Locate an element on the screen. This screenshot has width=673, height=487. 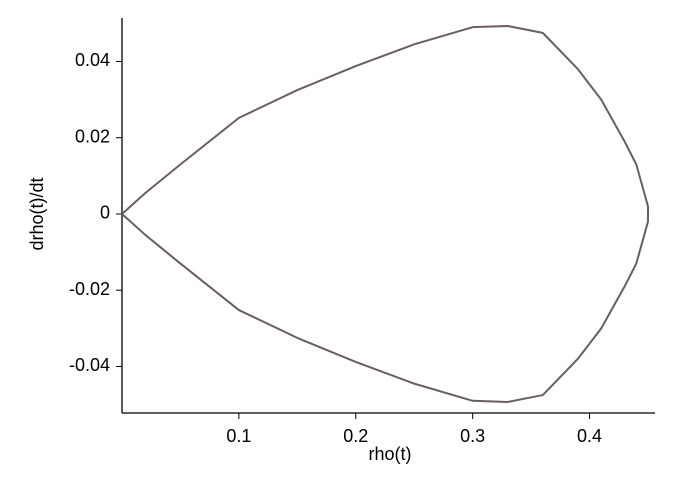
y-tick-label: 0 is located at coordinates (105, 213).